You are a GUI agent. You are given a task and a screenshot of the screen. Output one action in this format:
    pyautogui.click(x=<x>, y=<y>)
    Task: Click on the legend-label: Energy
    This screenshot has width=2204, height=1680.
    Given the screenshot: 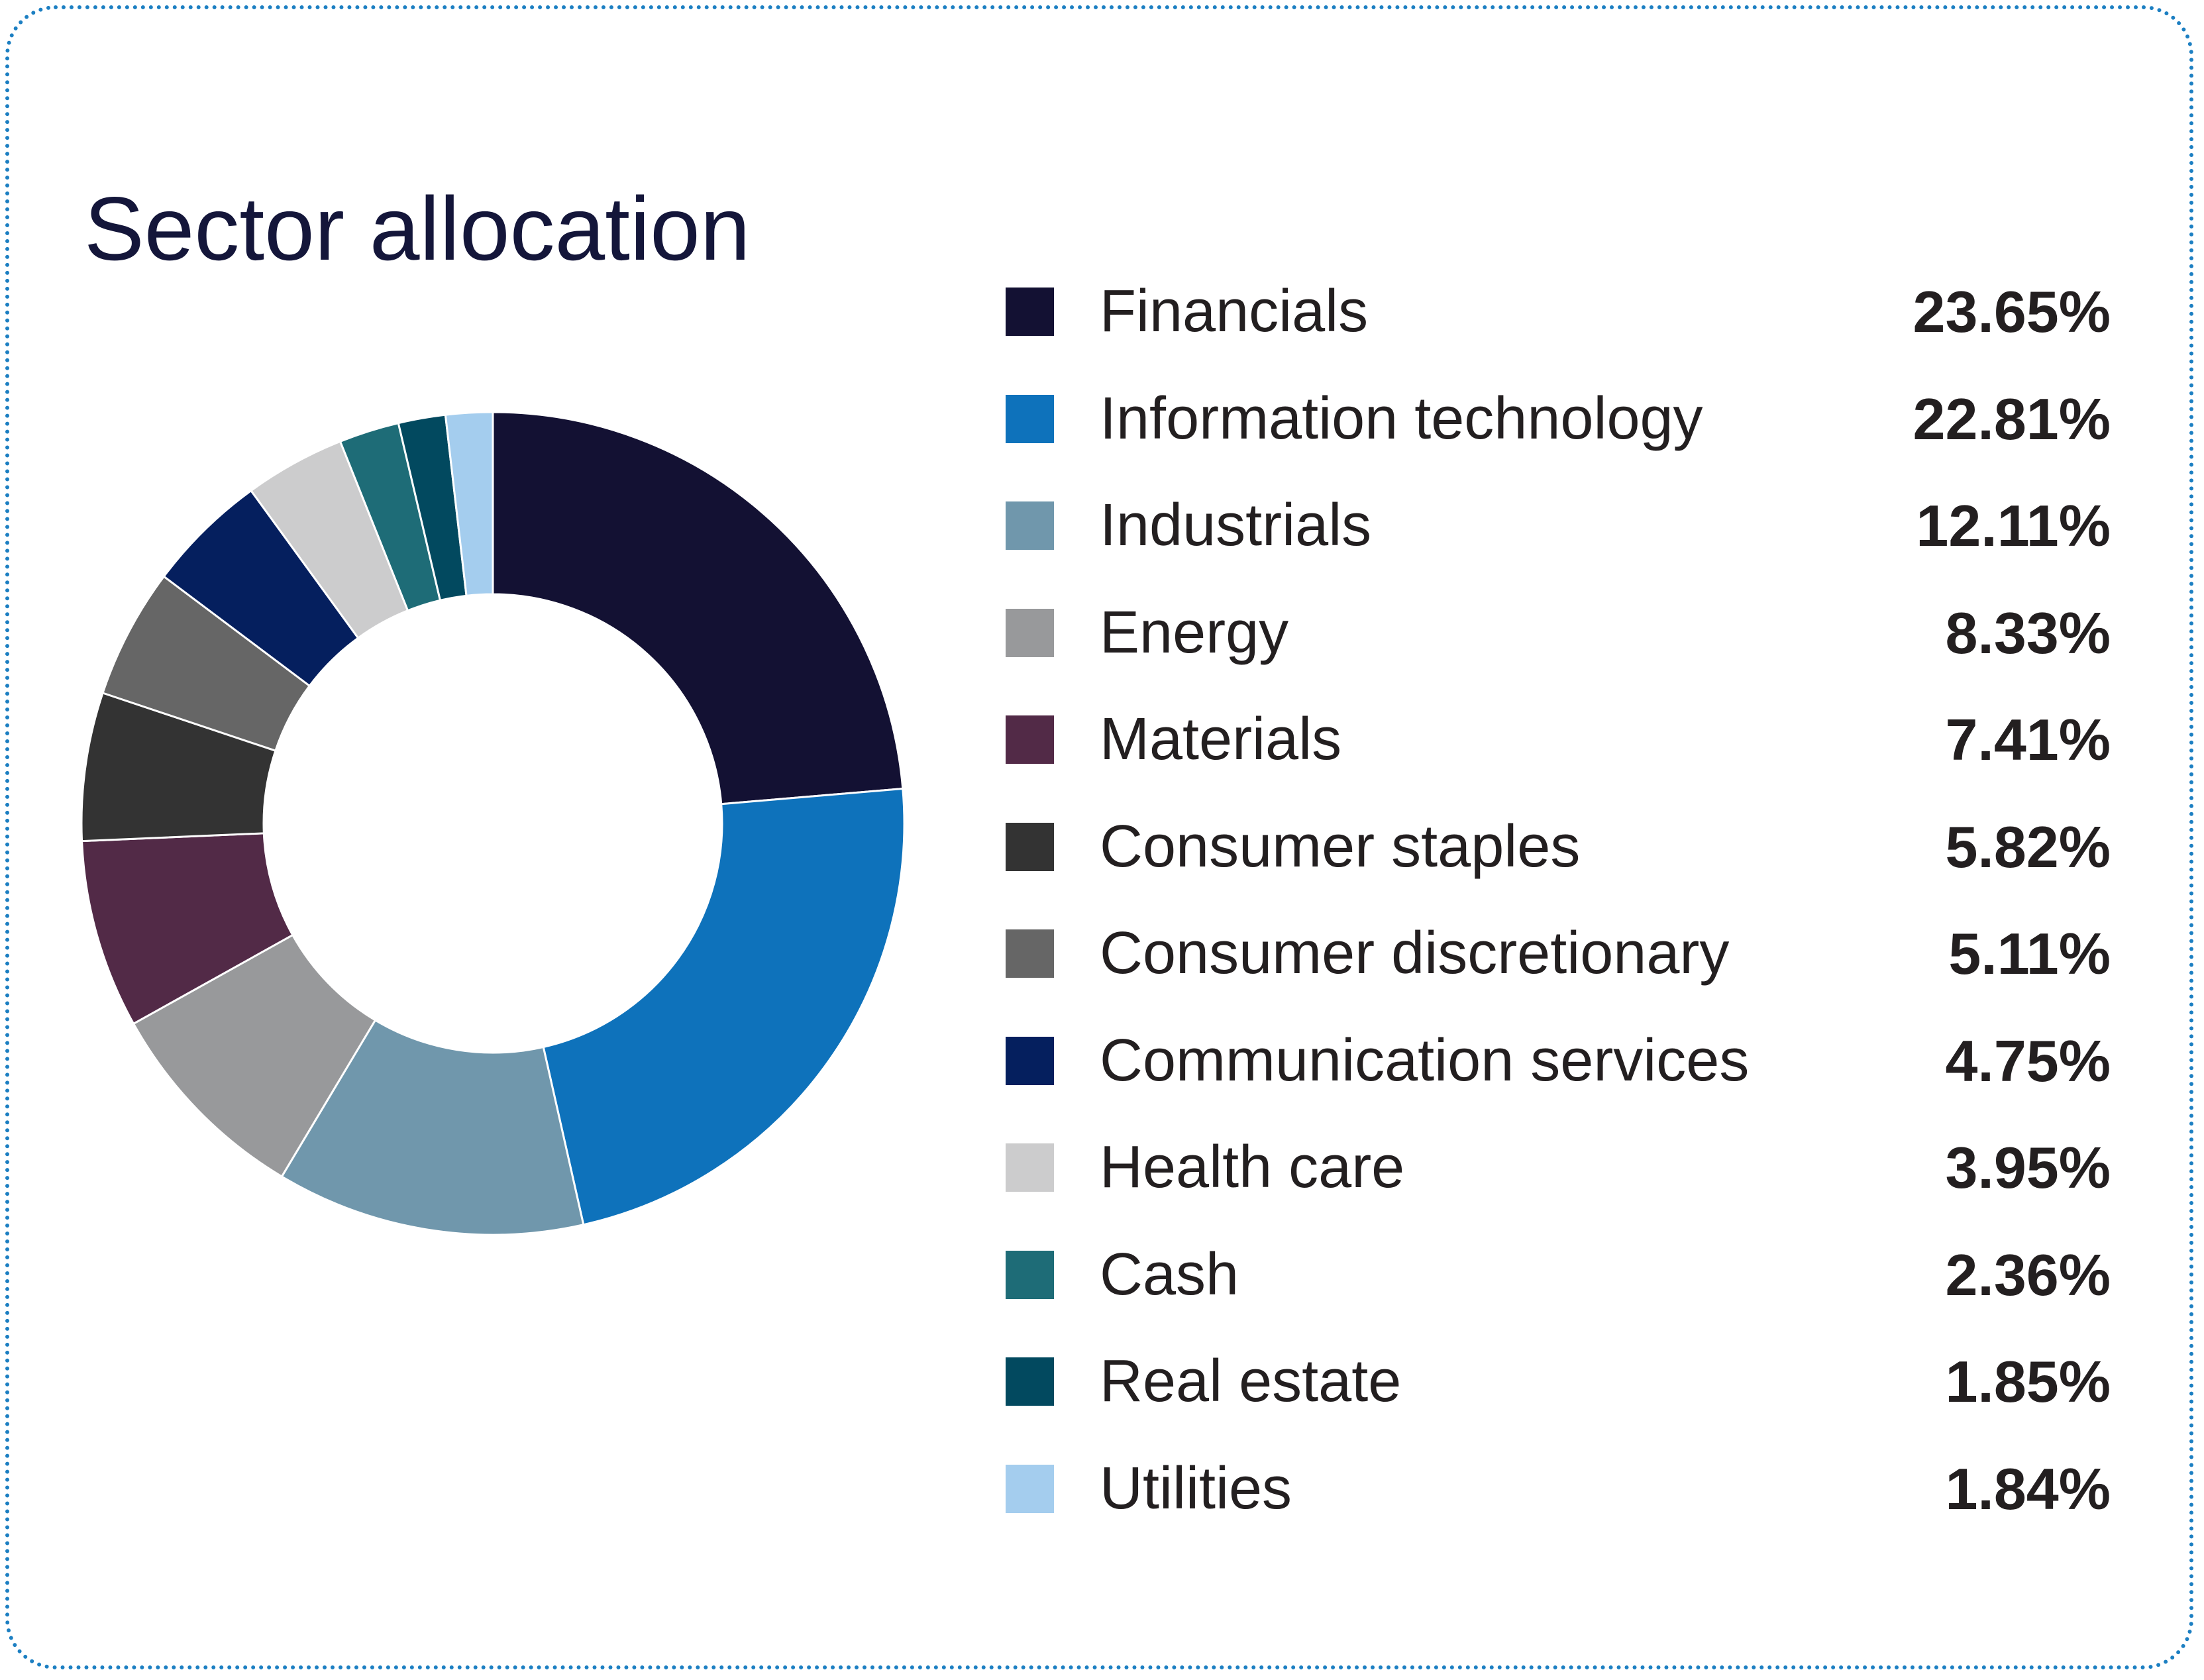 What is the action you would take?
    pyautogui.click(x=1194, y=632)
    